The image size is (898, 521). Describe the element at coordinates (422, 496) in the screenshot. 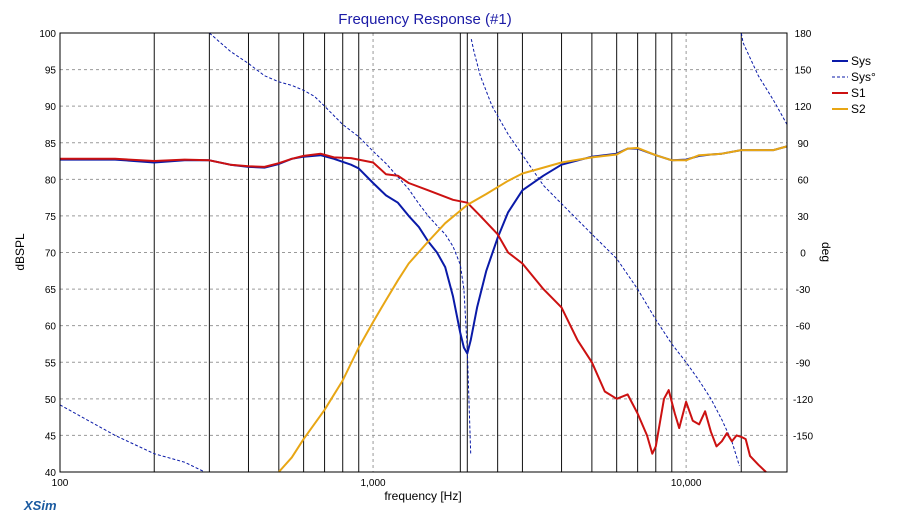

I see `x-axis-label: frequency [Hz]` at that location.